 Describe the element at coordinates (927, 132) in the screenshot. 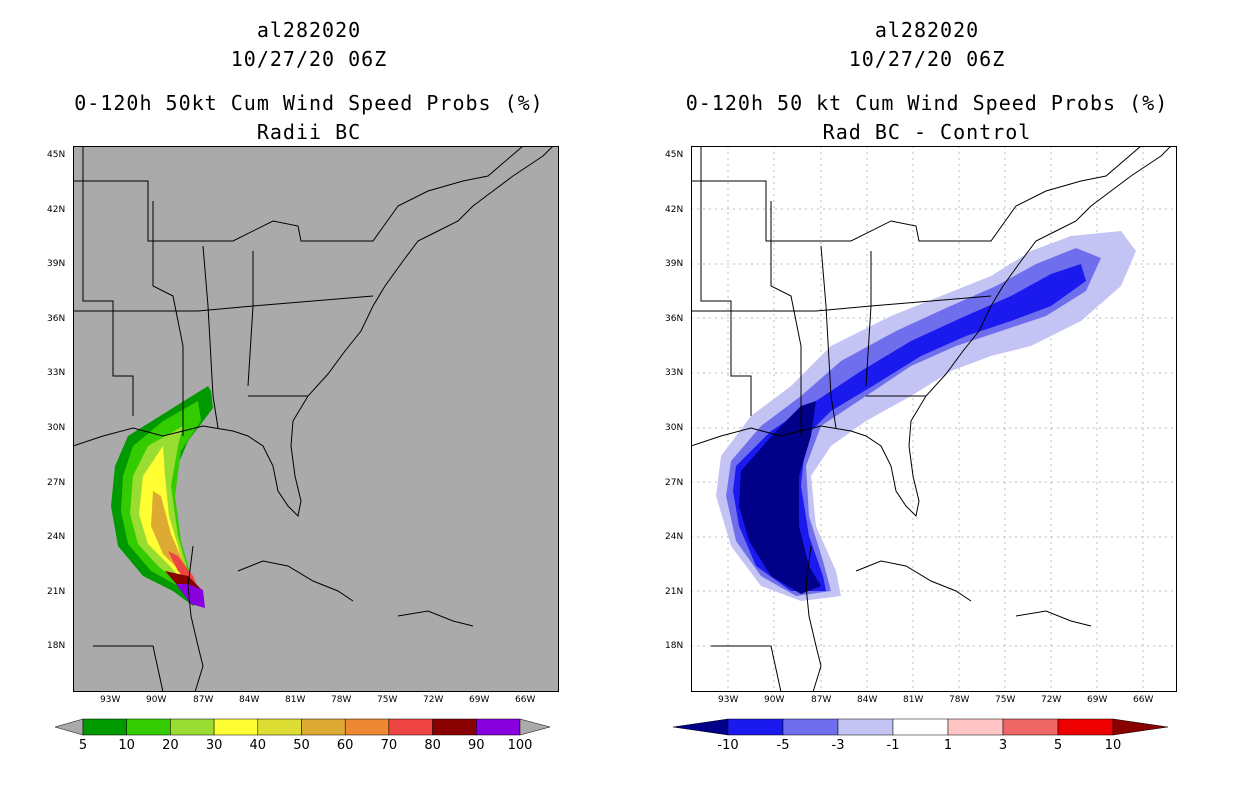

I see `right-title-subtitle: Rad BC - Control` at that location.